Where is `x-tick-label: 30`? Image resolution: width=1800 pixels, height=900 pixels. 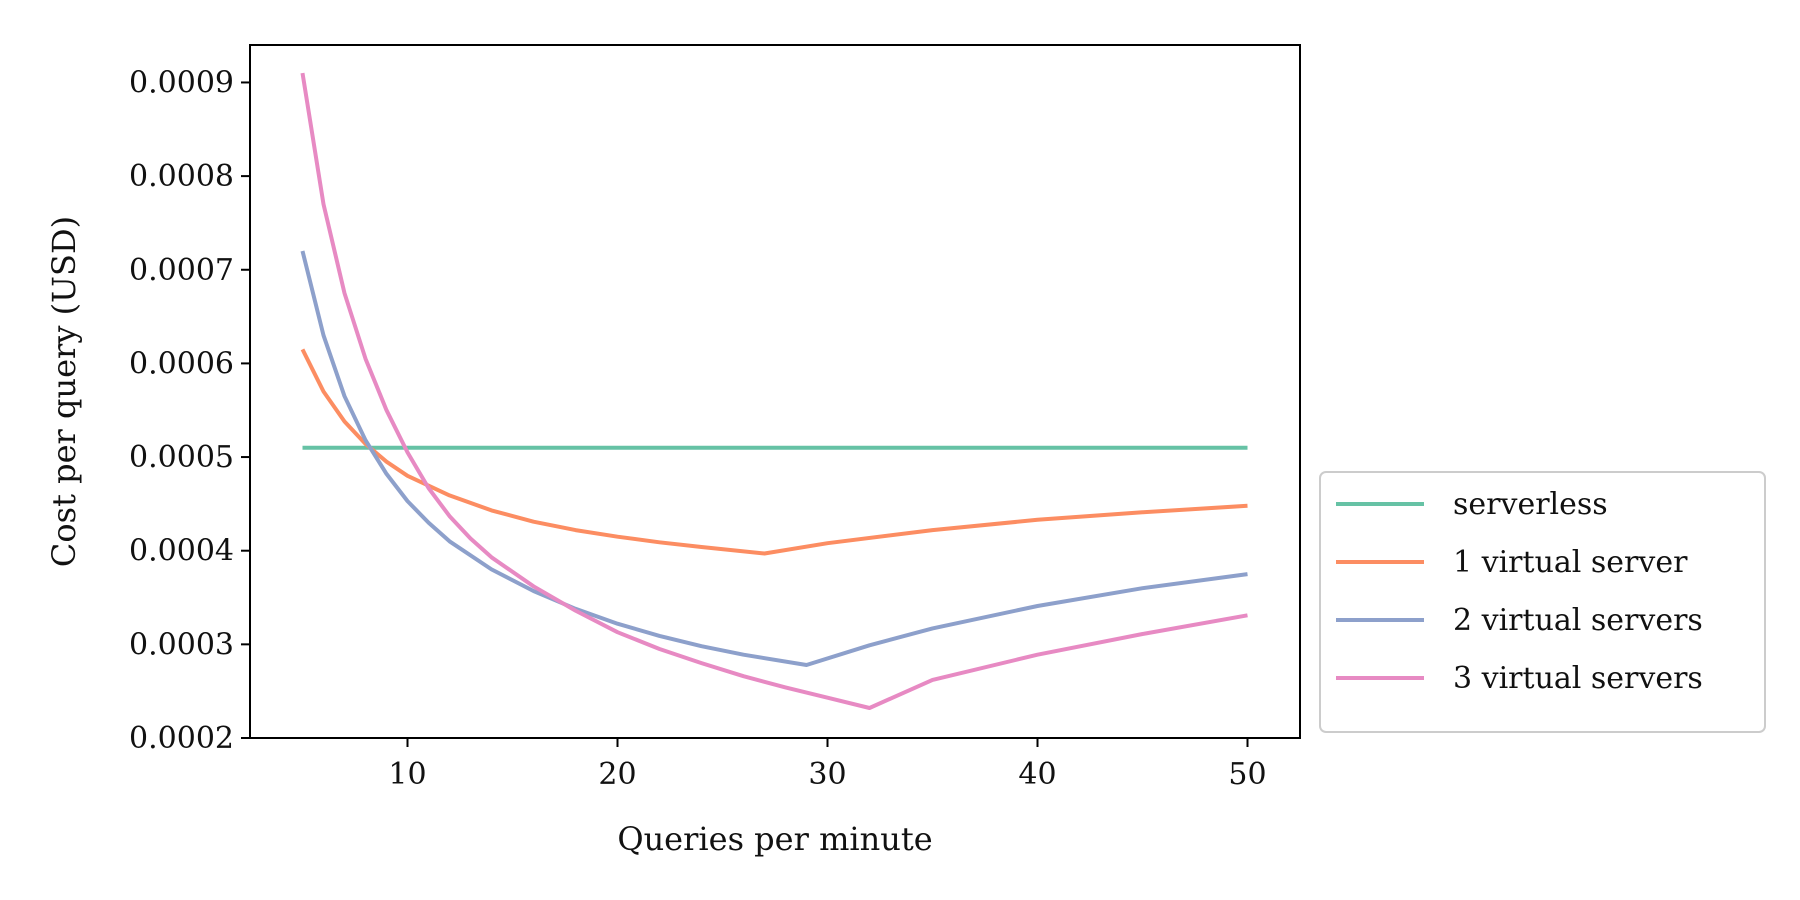
x-tick-label: 30 is located at coordinates (827, 774).